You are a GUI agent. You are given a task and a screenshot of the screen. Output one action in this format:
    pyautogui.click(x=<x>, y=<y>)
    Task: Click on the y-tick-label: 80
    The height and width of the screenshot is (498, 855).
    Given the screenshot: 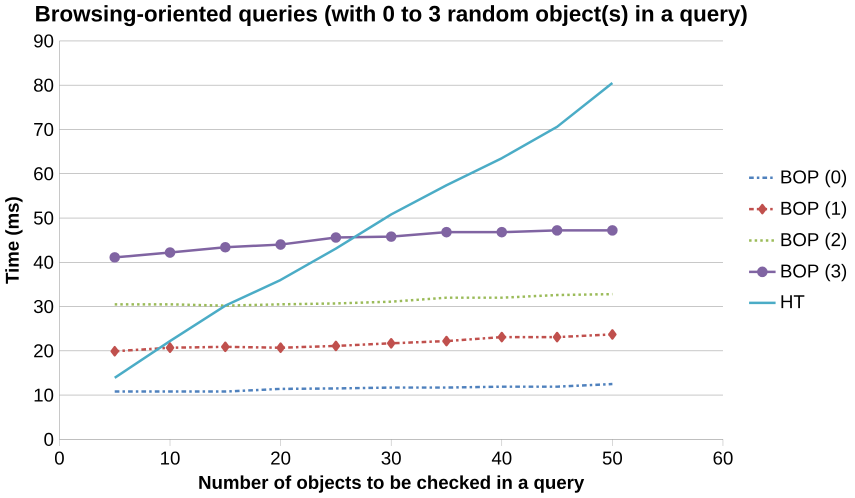 What is the action you would take?
    pyautogui.click(x=44, y=85)
    